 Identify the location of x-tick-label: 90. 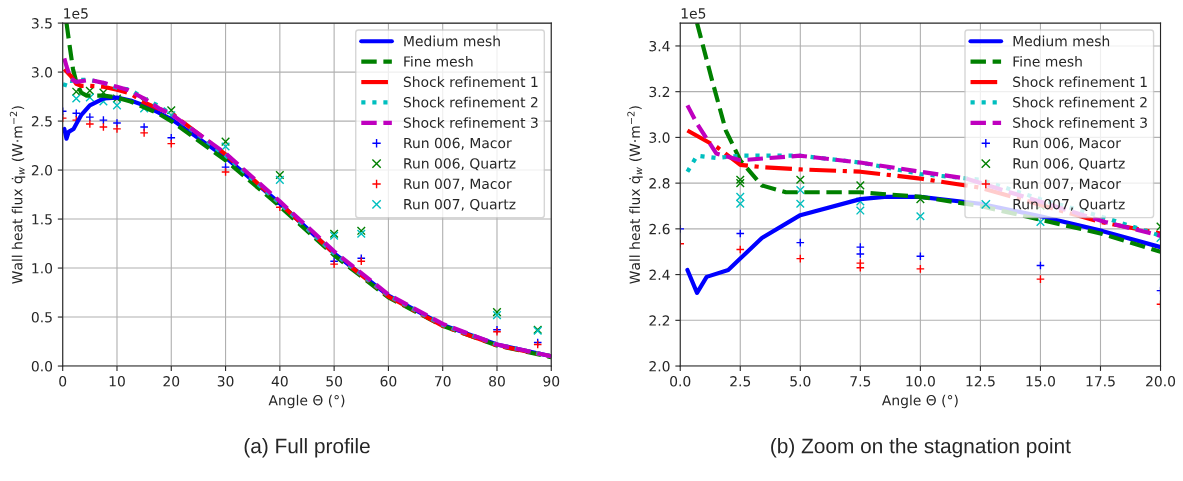
(551, 381).